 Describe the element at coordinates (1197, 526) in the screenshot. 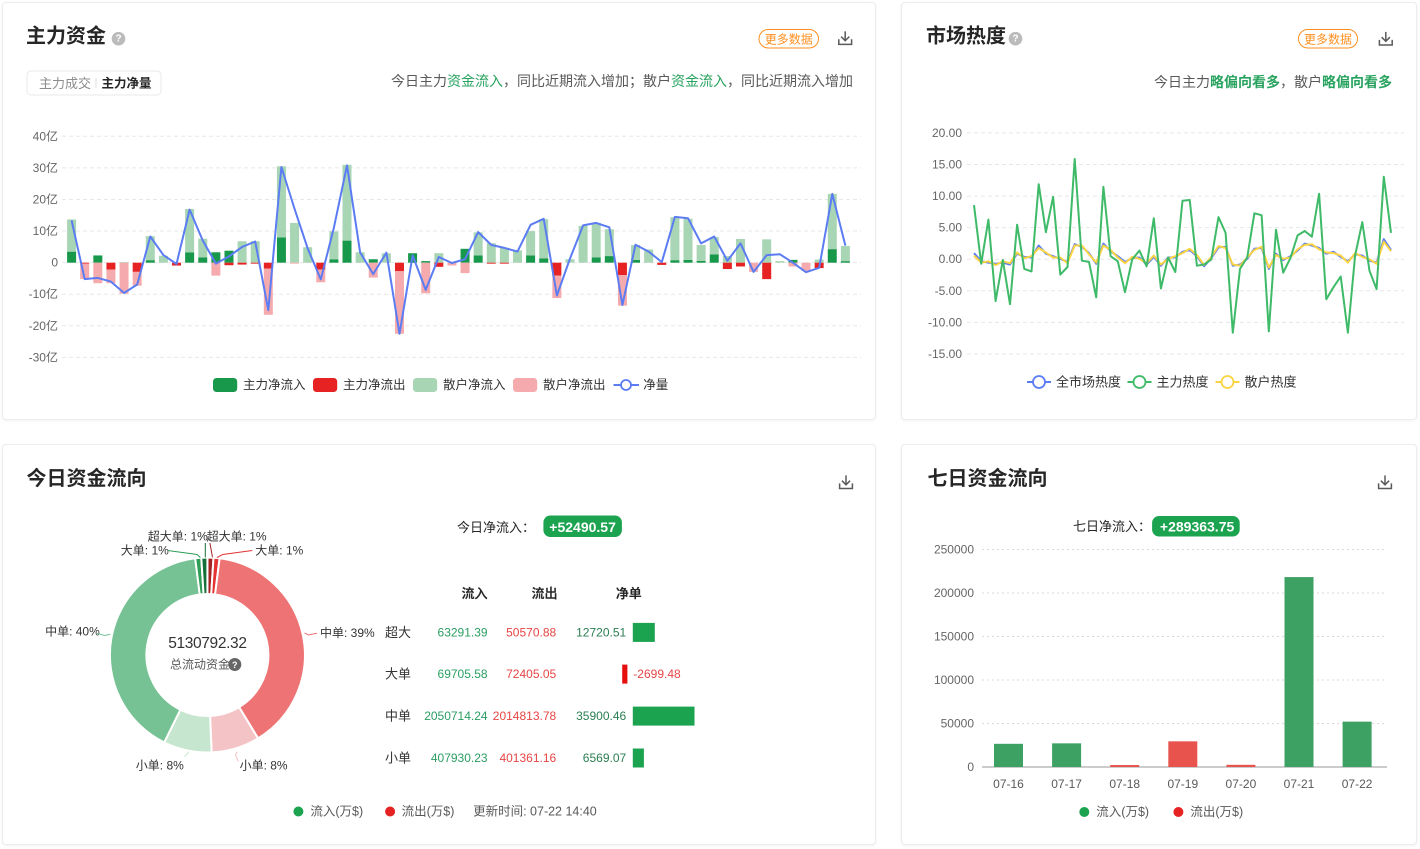

I see `svg-text: +289363.75` at that location.